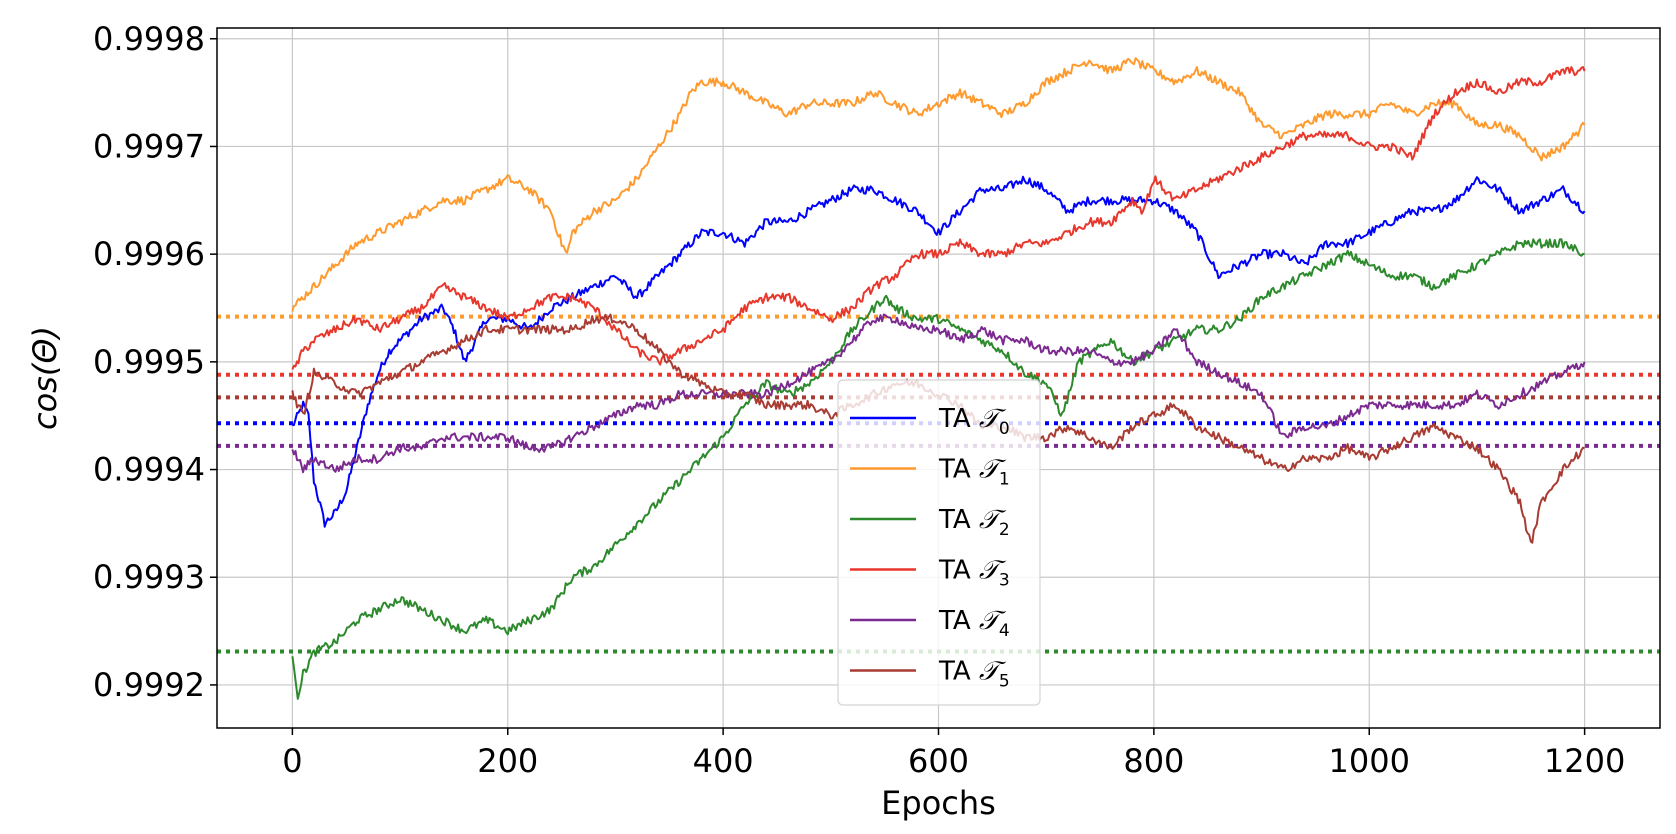 The height and width of the screenshot is (834, 1676). Describe the element at coordinates (1004, 631) in the screenshot. I see `legend-entry-subscript: 4` at that location.